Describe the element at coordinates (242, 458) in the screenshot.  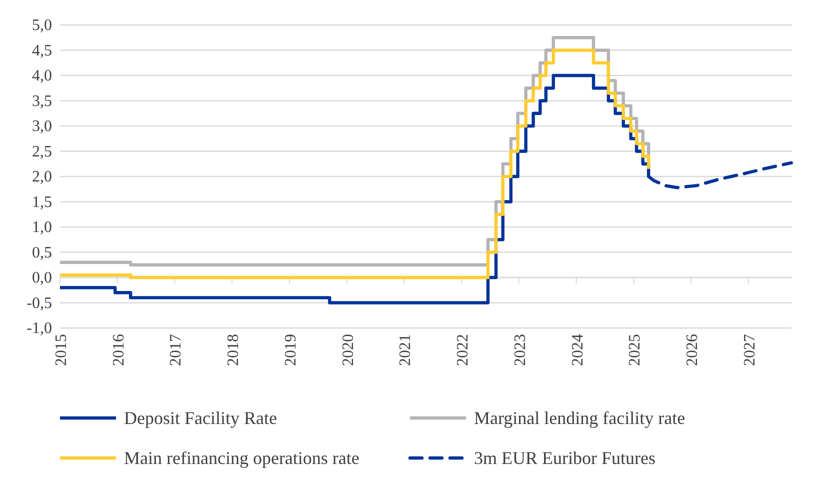
I see `legend-label: Main refinancing operations rate` at that location.